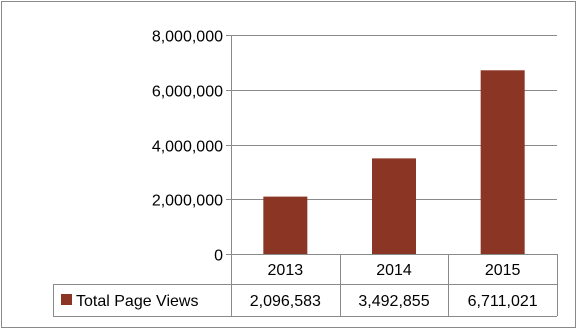  Describe the element at coordinates (187, 201) in the screenshot. I see `y-axis-tick-label: 2,000,000` at that location.